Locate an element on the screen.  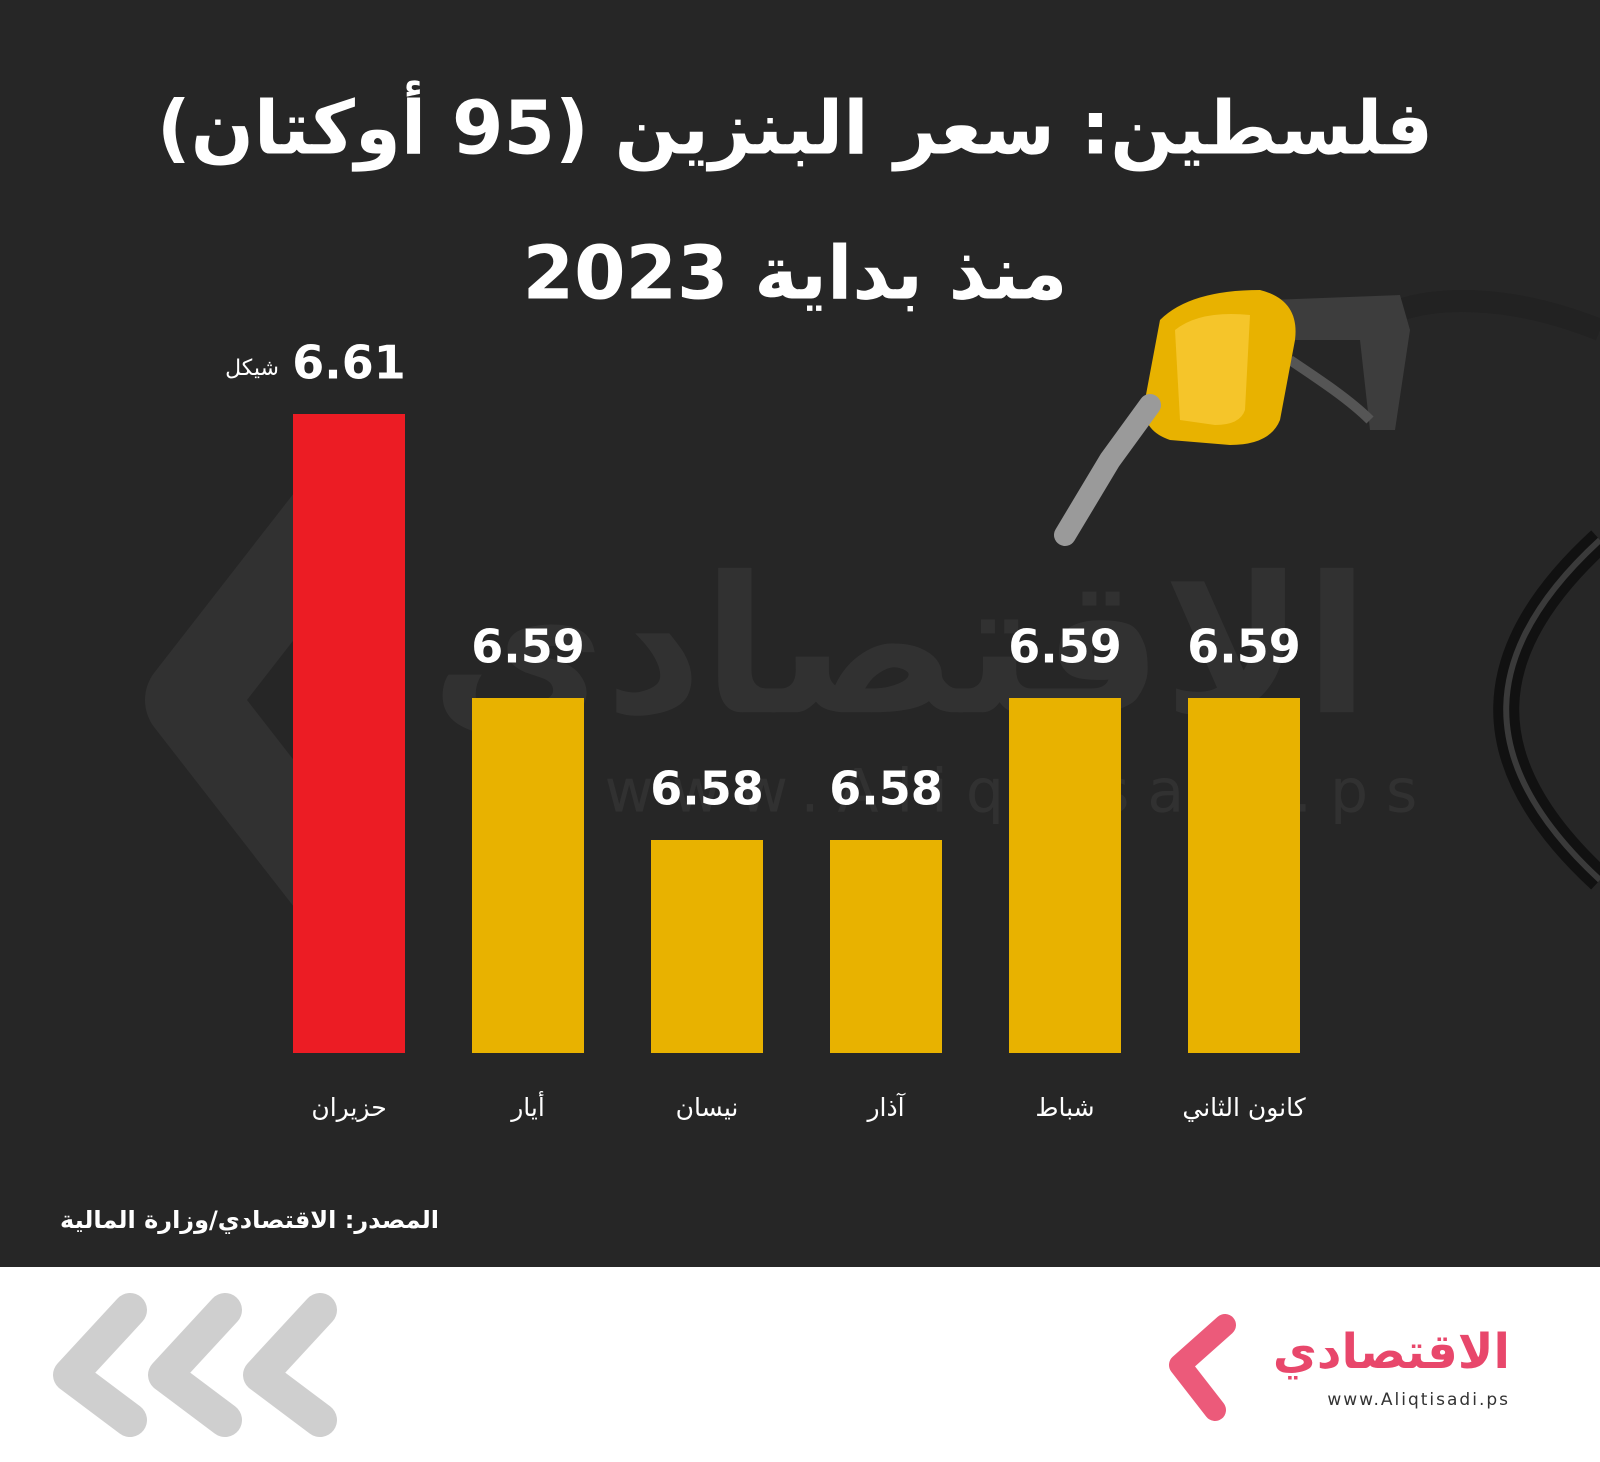
chevrons is located at coordinates (195, 1365).